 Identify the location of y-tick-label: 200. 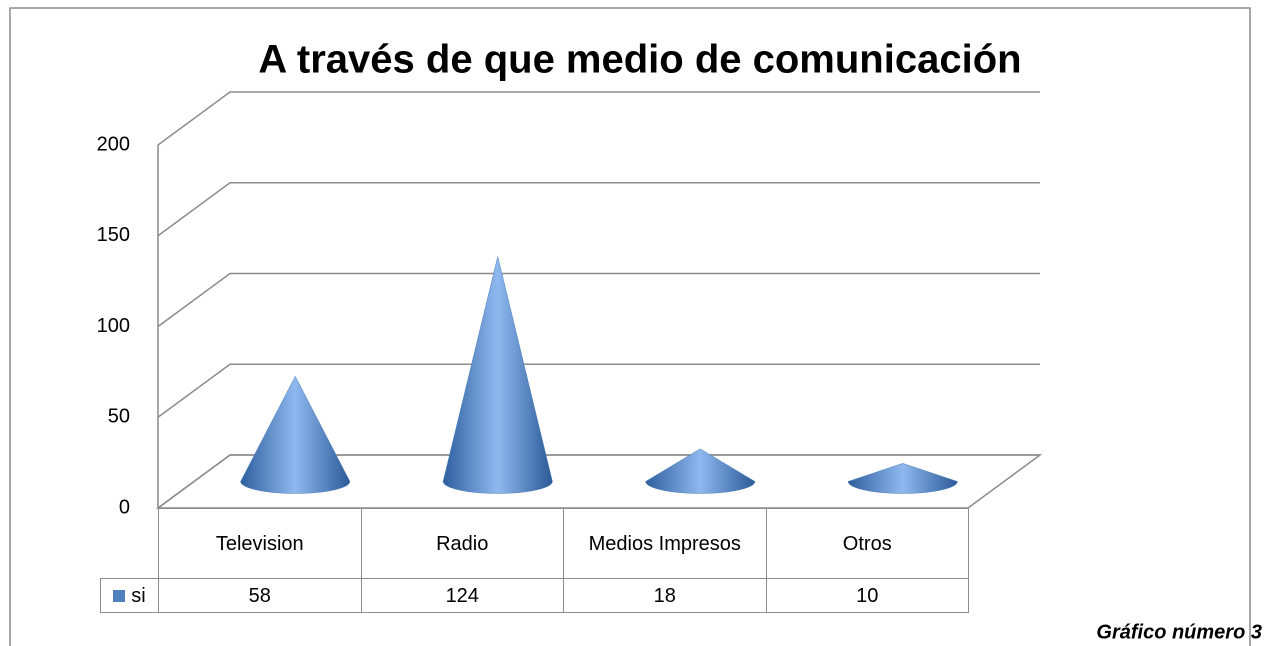
(113, 144).